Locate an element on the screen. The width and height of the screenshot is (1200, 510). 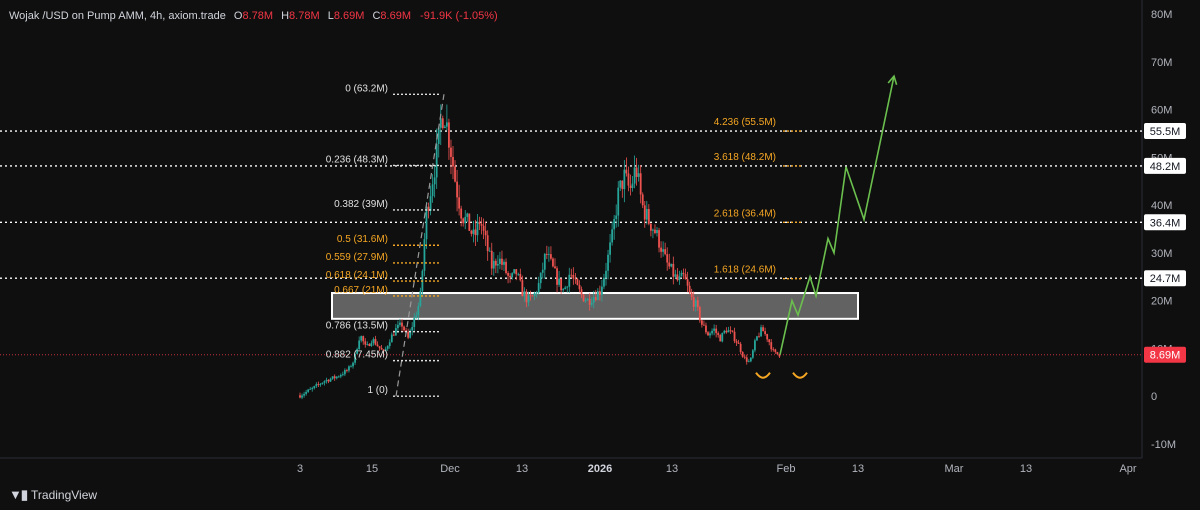
x-tick-label: Mar is located at coordinates (954, 469).